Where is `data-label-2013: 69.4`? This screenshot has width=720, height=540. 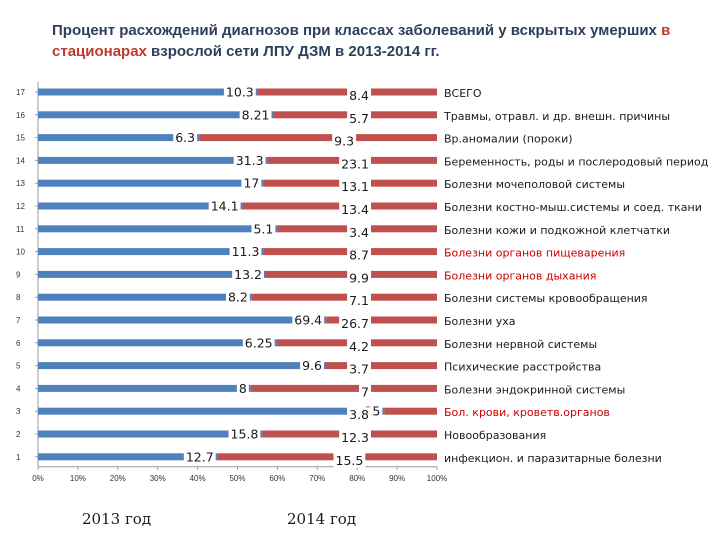
data-label-2013: 69.4 is located at coordinates (308, 320).